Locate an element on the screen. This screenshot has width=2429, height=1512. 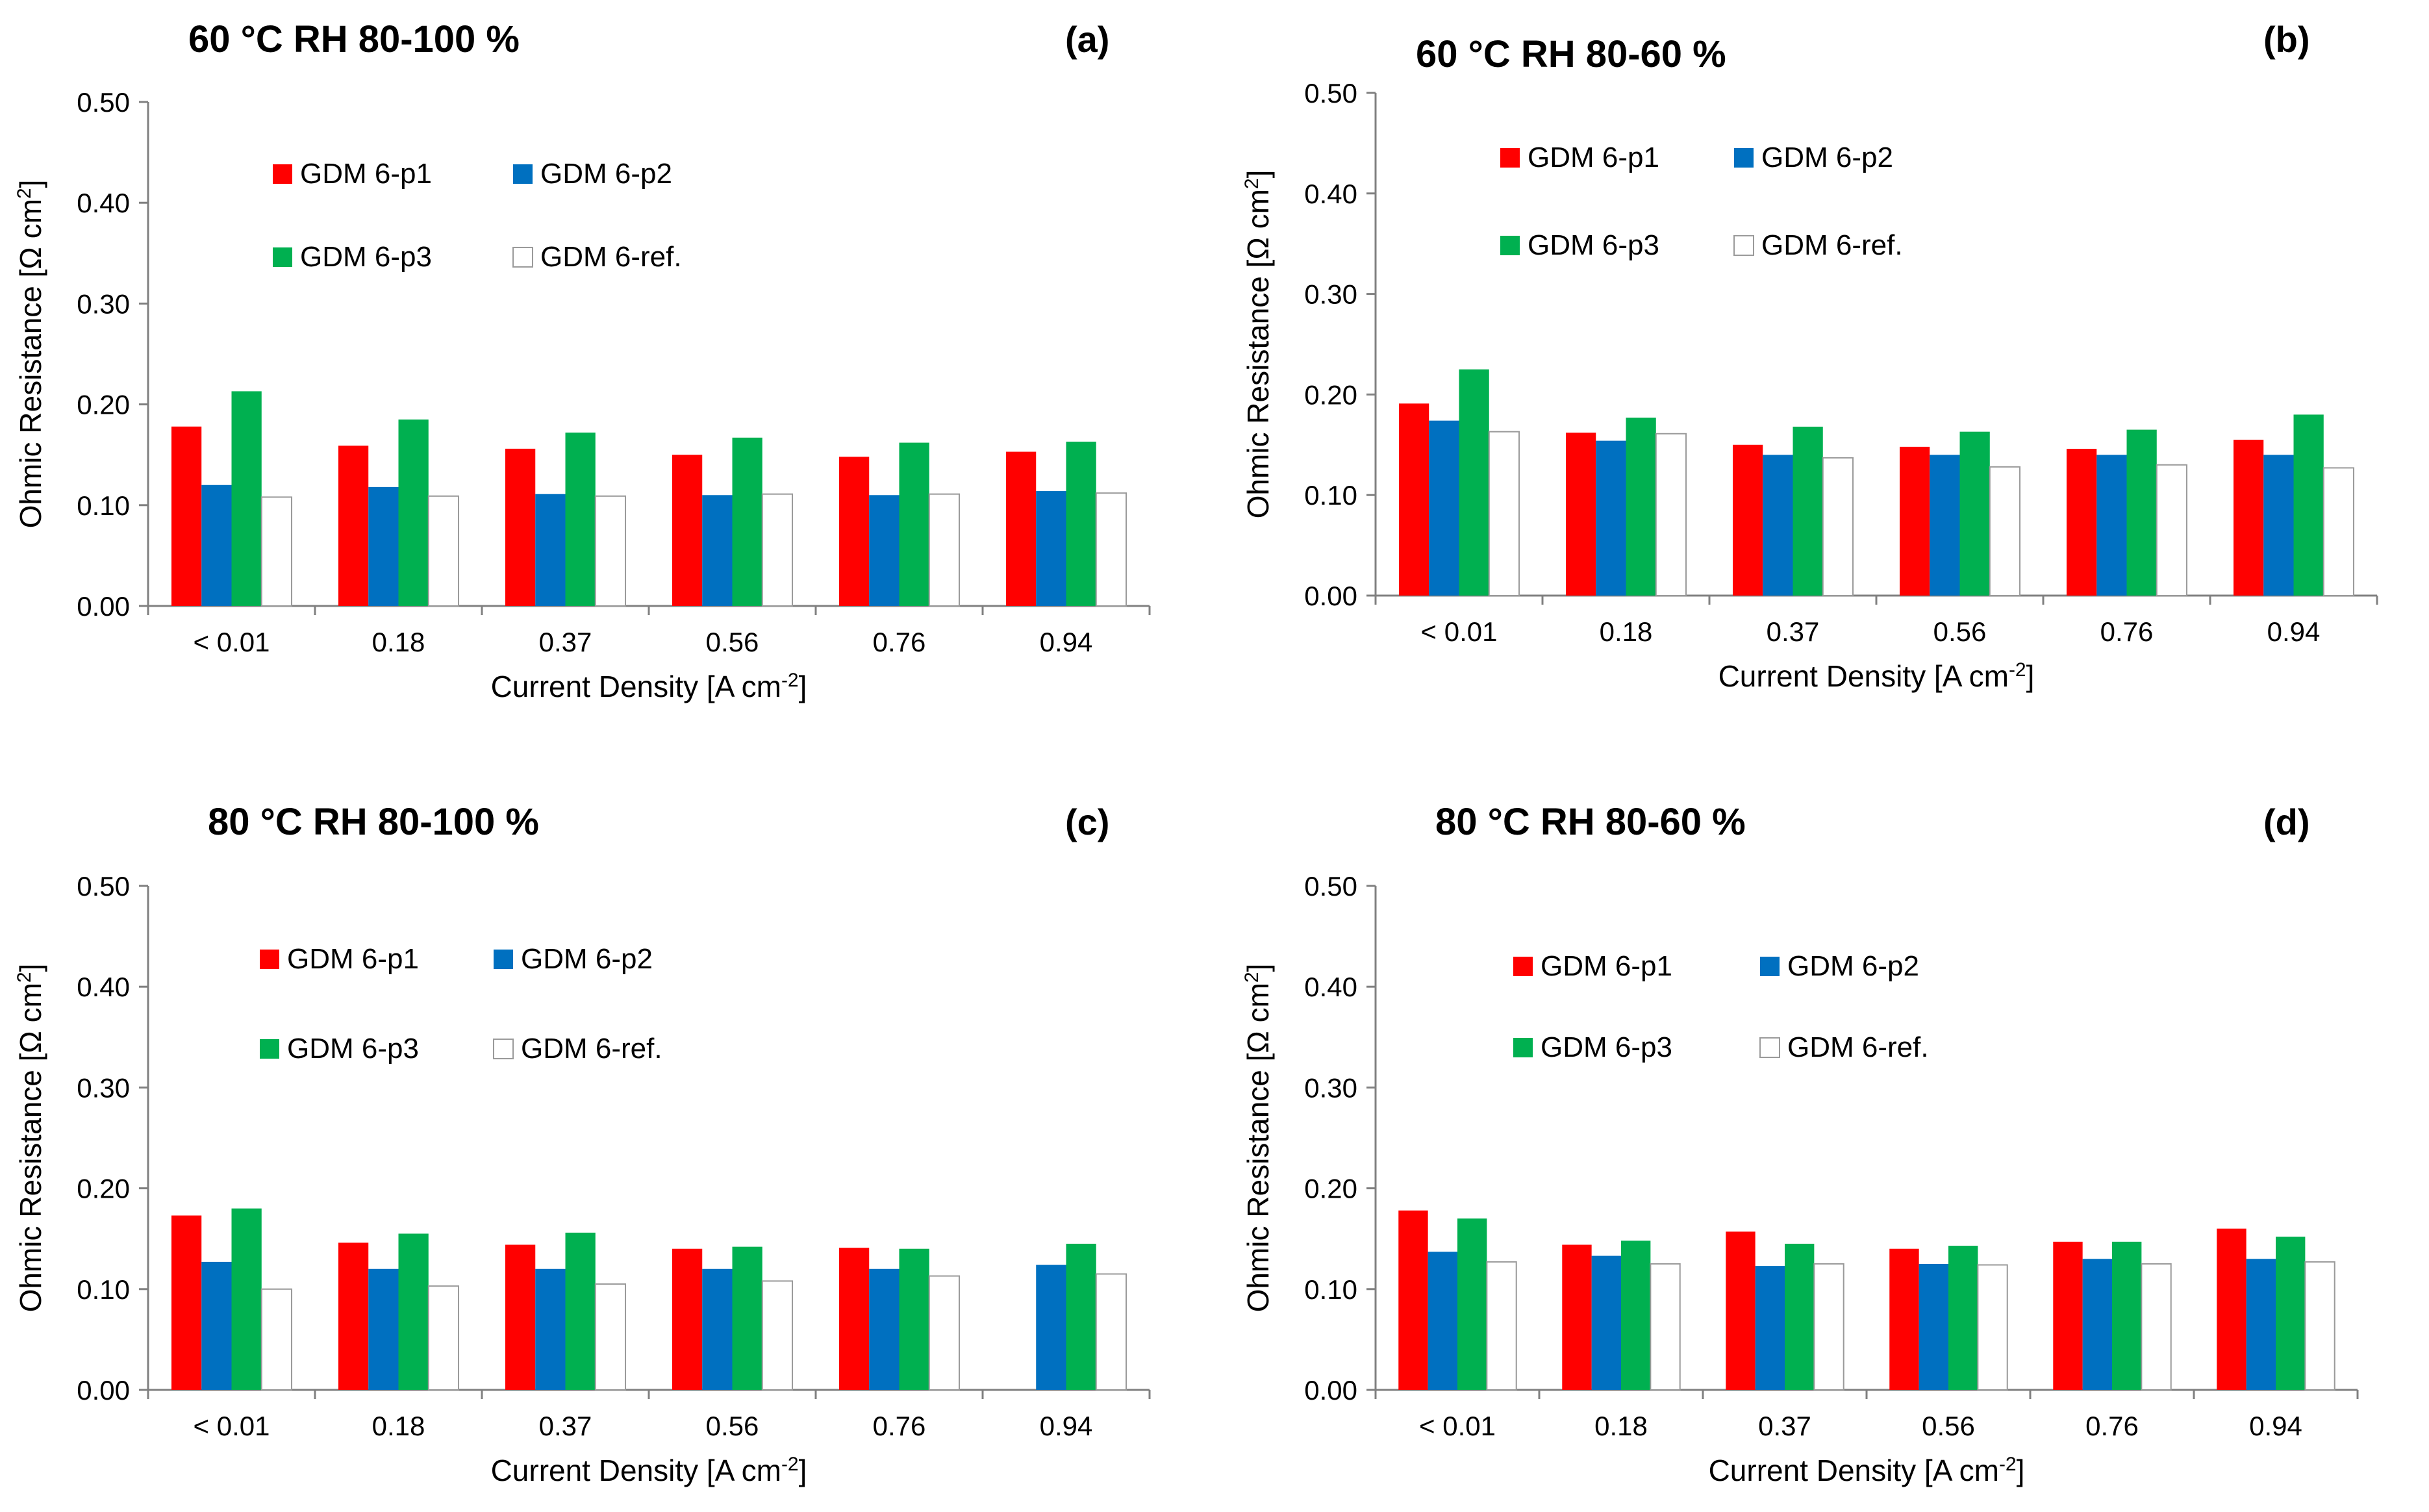
x-axis-title: Current Density [A cm-2] is located at coordinates (649, 1471).